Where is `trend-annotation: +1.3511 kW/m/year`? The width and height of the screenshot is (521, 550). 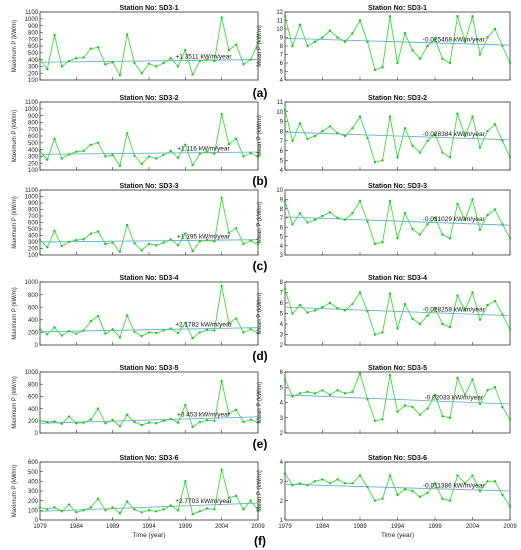 trend-annotation: +1.3511 kW/m/year is located at coordinates (203, 56).